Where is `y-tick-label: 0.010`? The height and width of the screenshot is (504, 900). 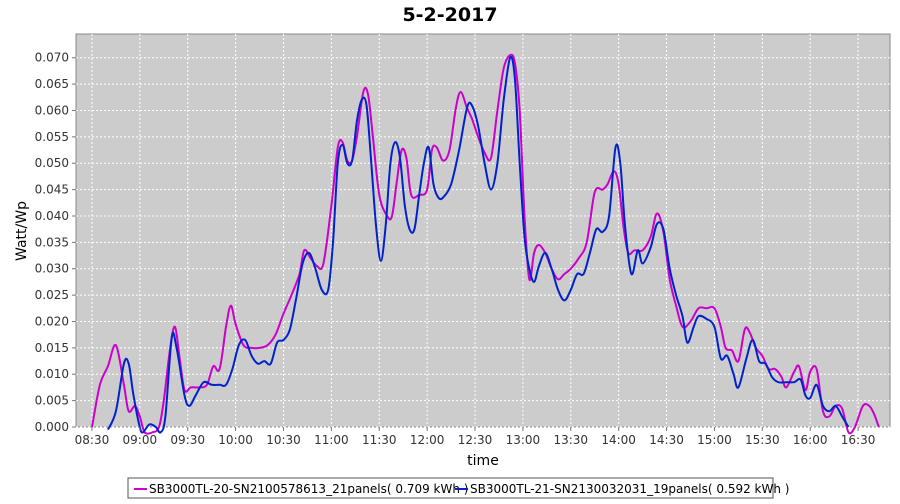
y-tick-label: 0.010 is located at coordinates (52, 374).